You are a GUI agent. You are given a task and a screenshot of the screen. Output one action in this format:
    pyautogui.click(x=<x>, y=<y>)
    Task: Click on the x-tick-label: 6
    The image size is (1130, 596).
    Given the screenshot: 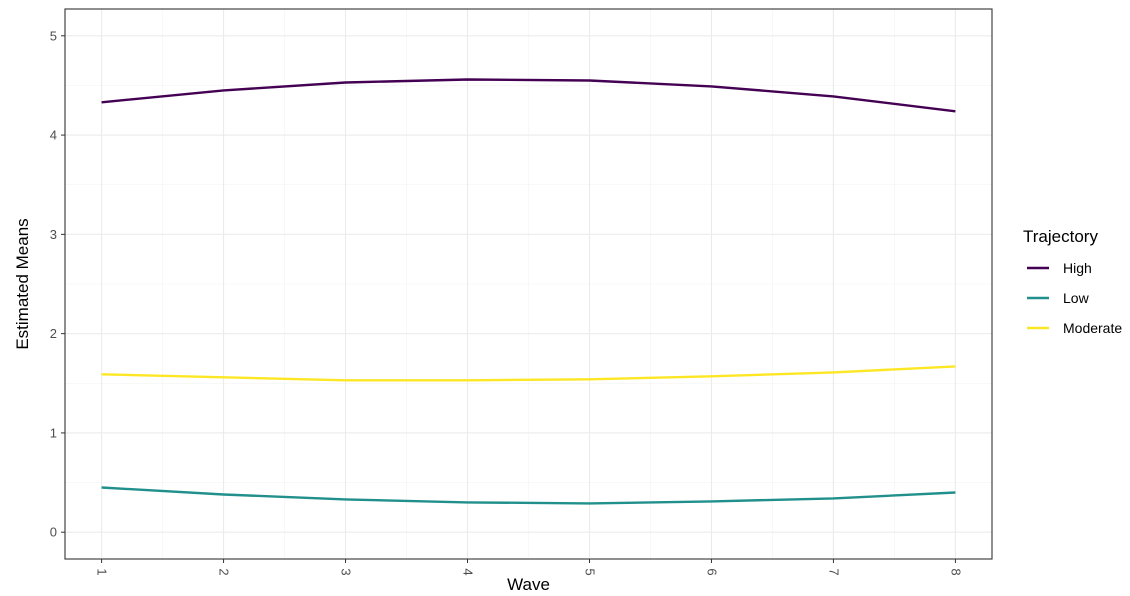 What is the action you would take?
    pyautogui.click(x=711, y=571)
    